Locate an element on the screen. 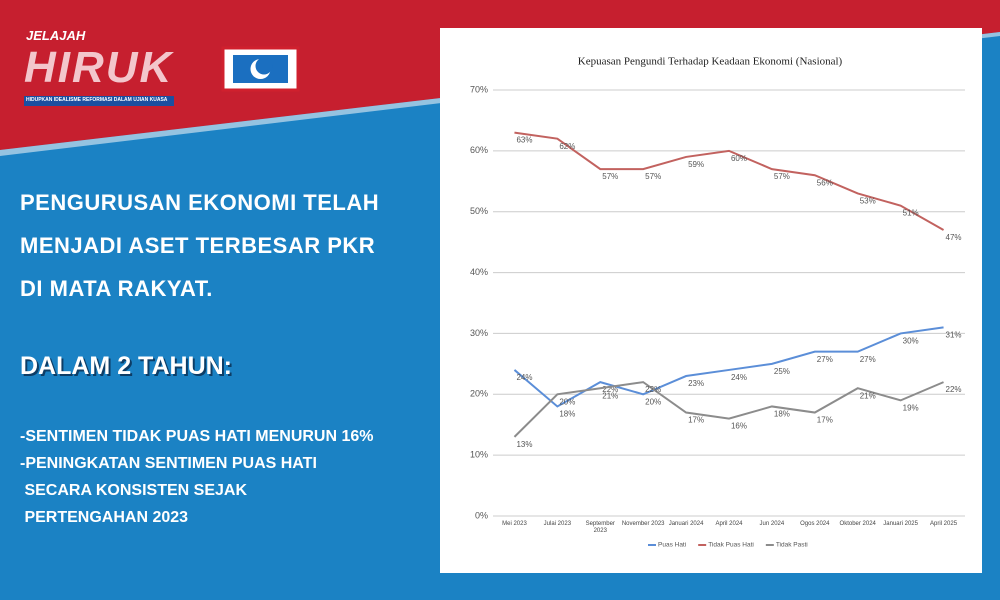 This screenshot has width=1000, height=600. statement-line: DI MATA RAKYAT. is located at coordinates (116, 288).